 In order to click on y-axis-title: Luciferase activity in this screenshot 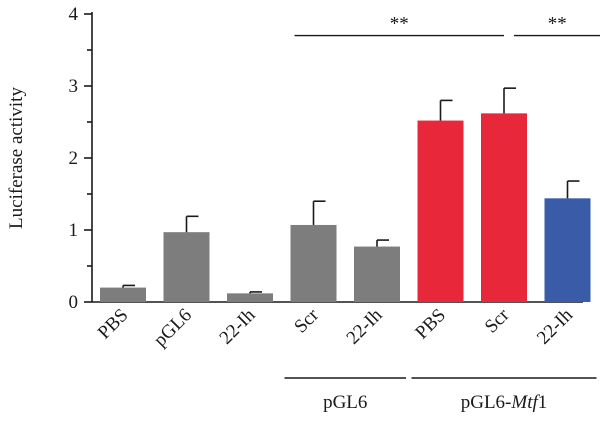, I will do `click(16, 158)`.